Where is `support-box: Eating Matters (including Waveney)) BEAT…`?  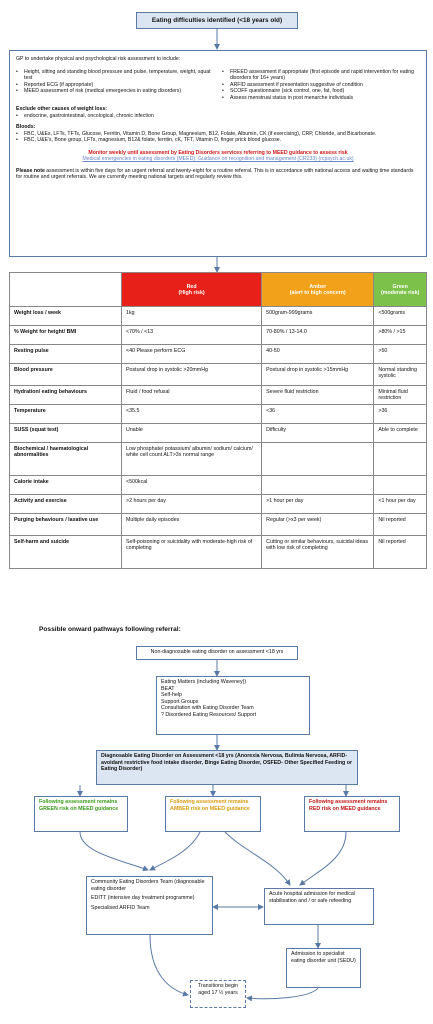
support-box: Eating Matters (including Waveney)) BEAT… is located at coordinates (233, 705).